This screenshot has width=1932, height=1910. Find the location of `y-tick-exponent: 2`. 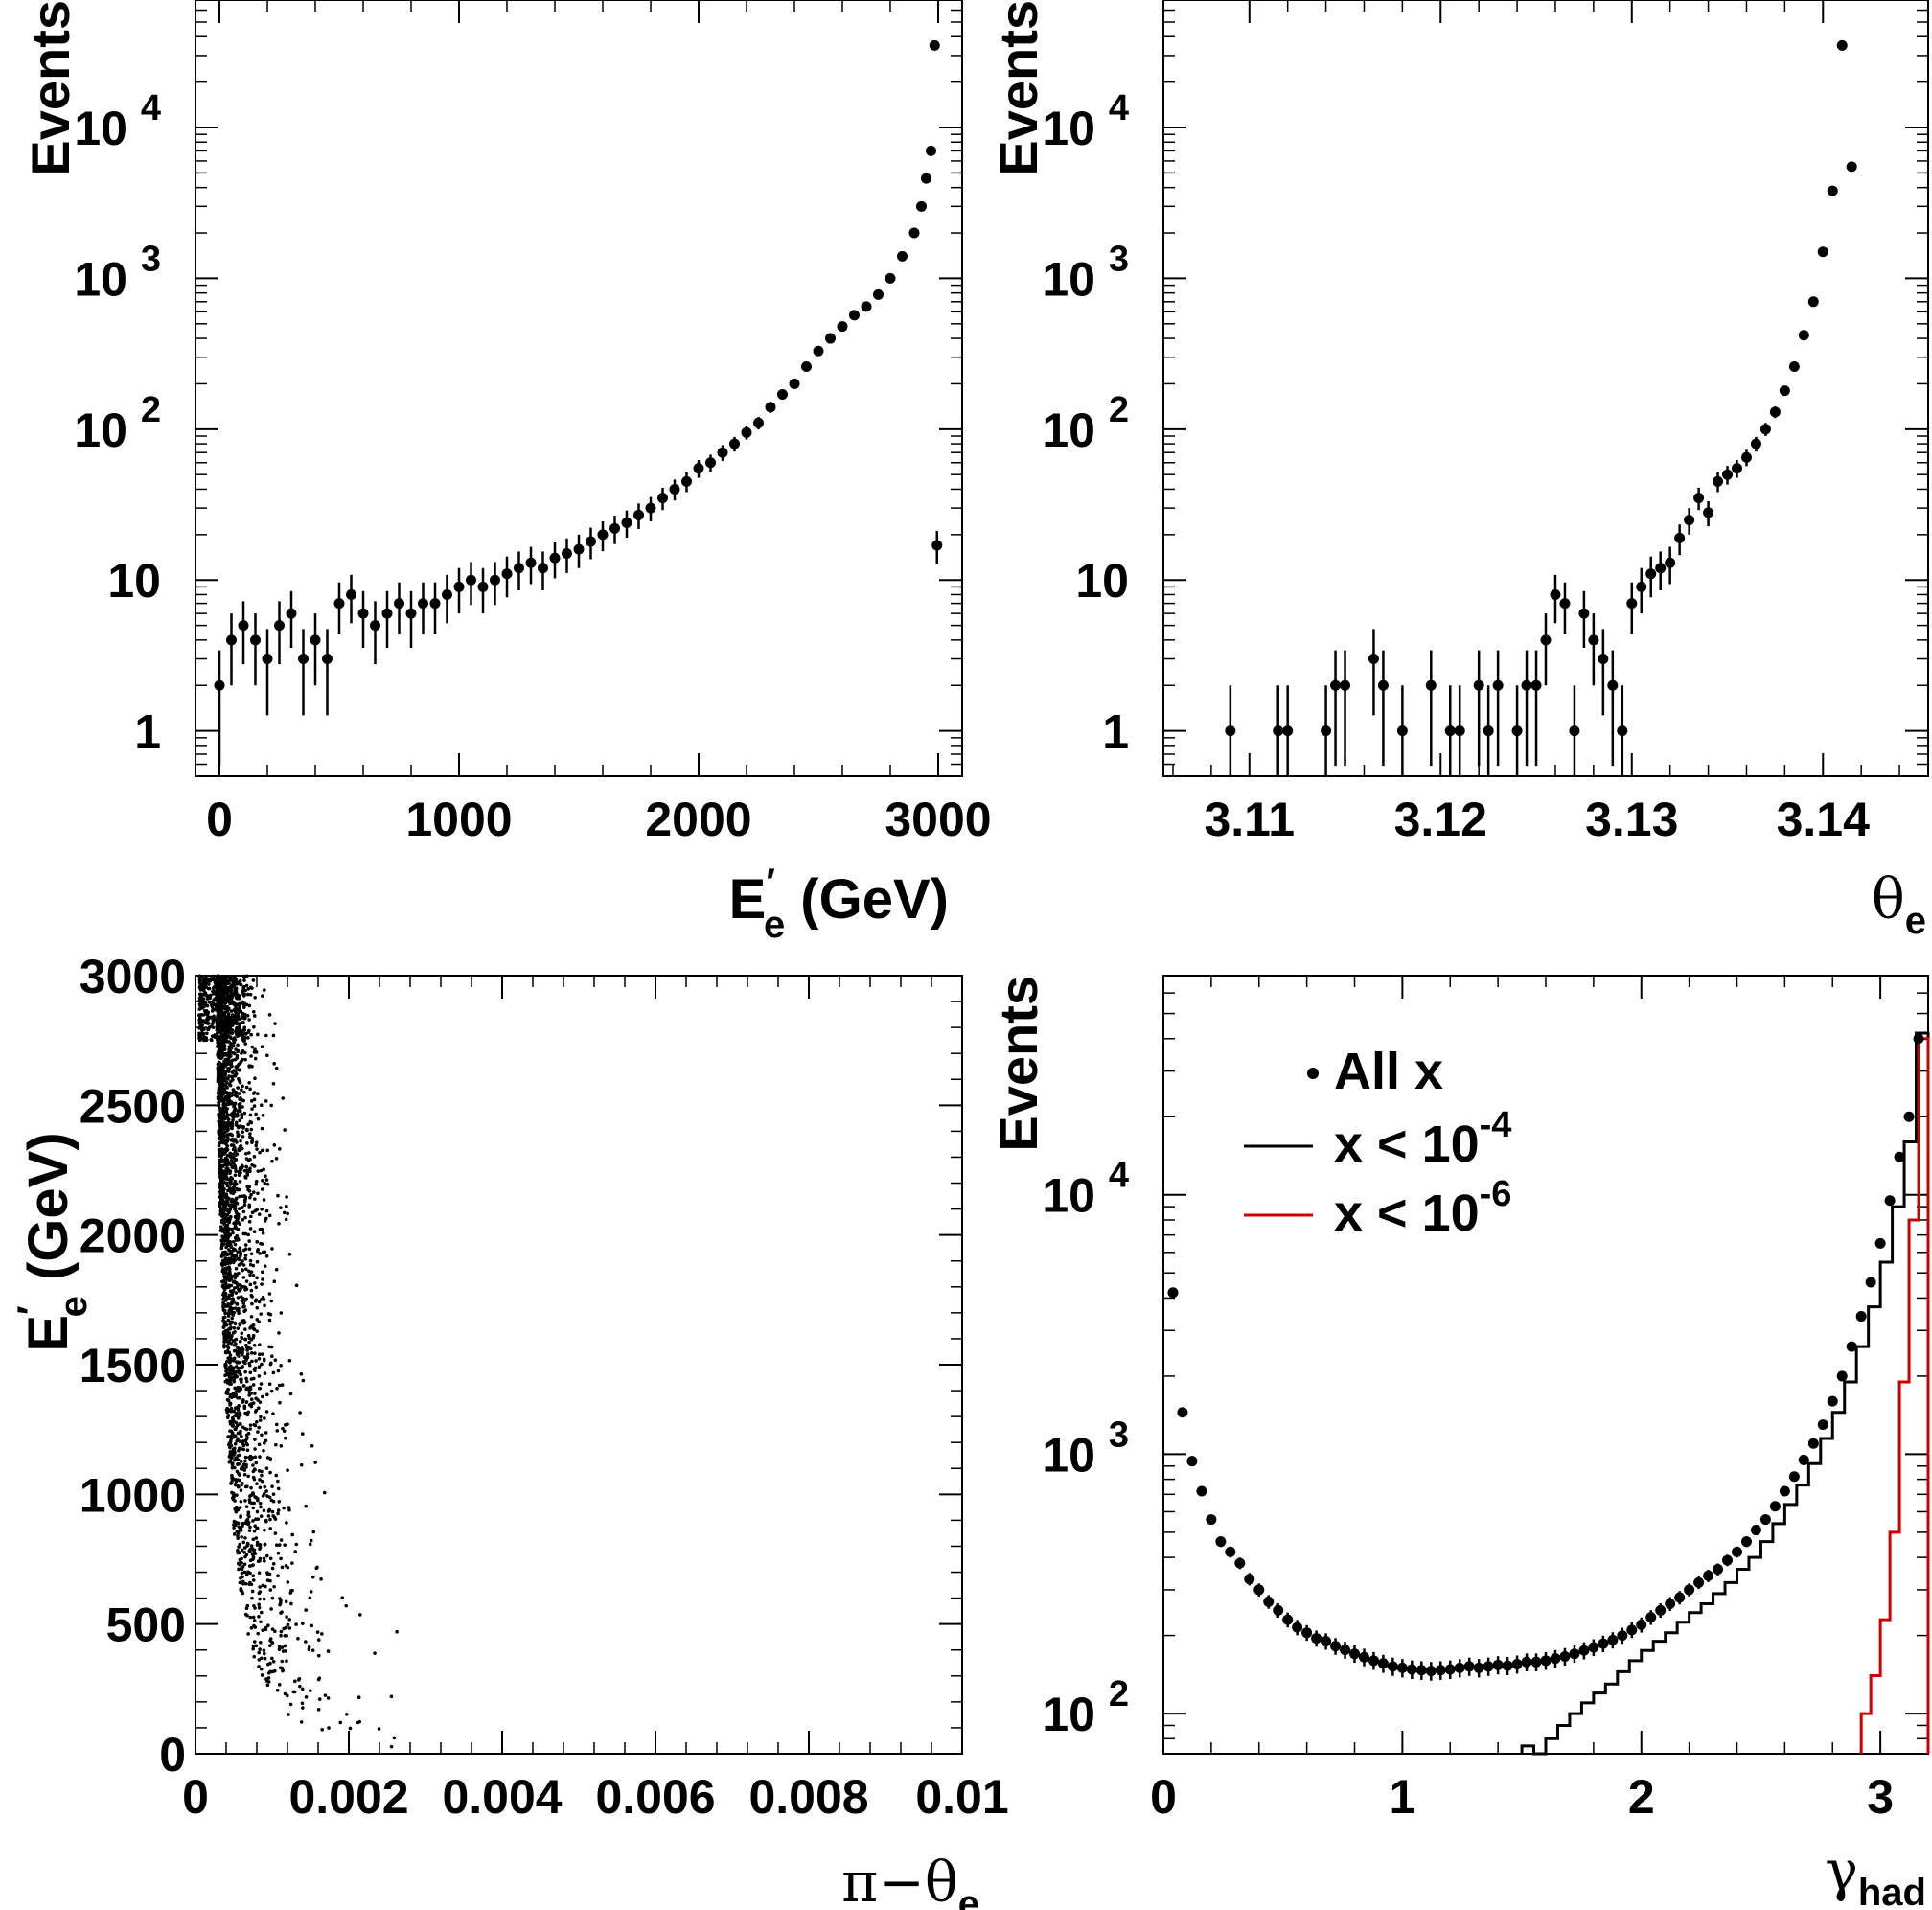

y-tick-exponent: 2 is located at coordinates (151, 410).